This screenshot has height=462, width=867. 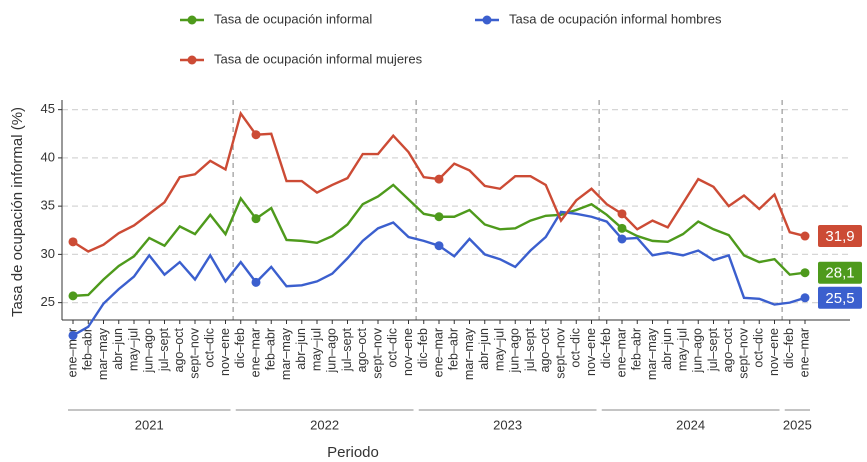 What do you see at coordinates (797, 424) in the screenshot?
I see `group-label: 2025` at bounding box center [797, 424].